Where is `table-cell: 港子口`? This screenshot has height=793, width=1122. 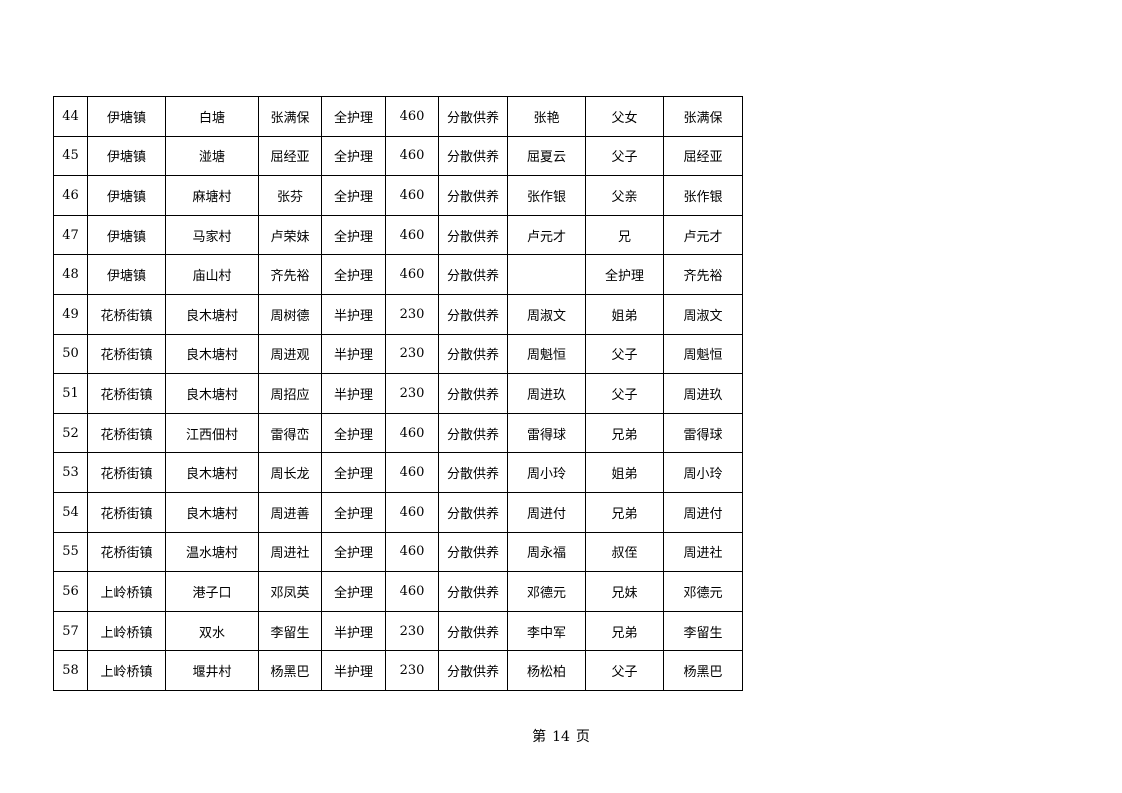
table-cell: 港子口 is located at coordinates (212, 591).